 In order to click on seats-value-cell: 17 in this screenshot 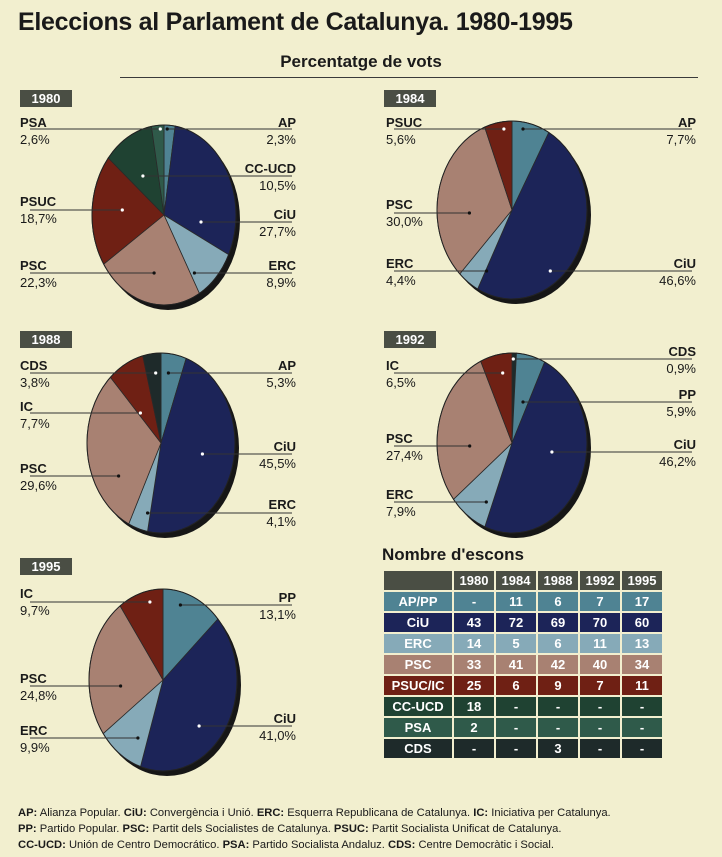, I will do `click(642, 601)`.